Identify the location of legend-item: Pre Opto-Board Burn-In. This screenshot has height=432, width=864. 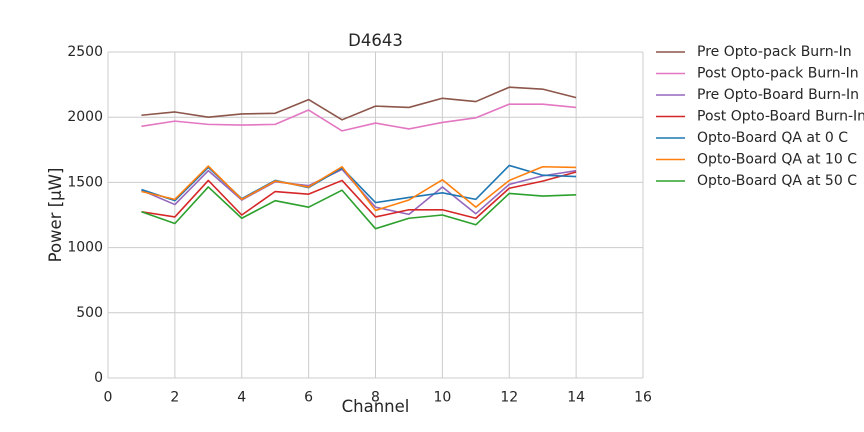
(757, 95).